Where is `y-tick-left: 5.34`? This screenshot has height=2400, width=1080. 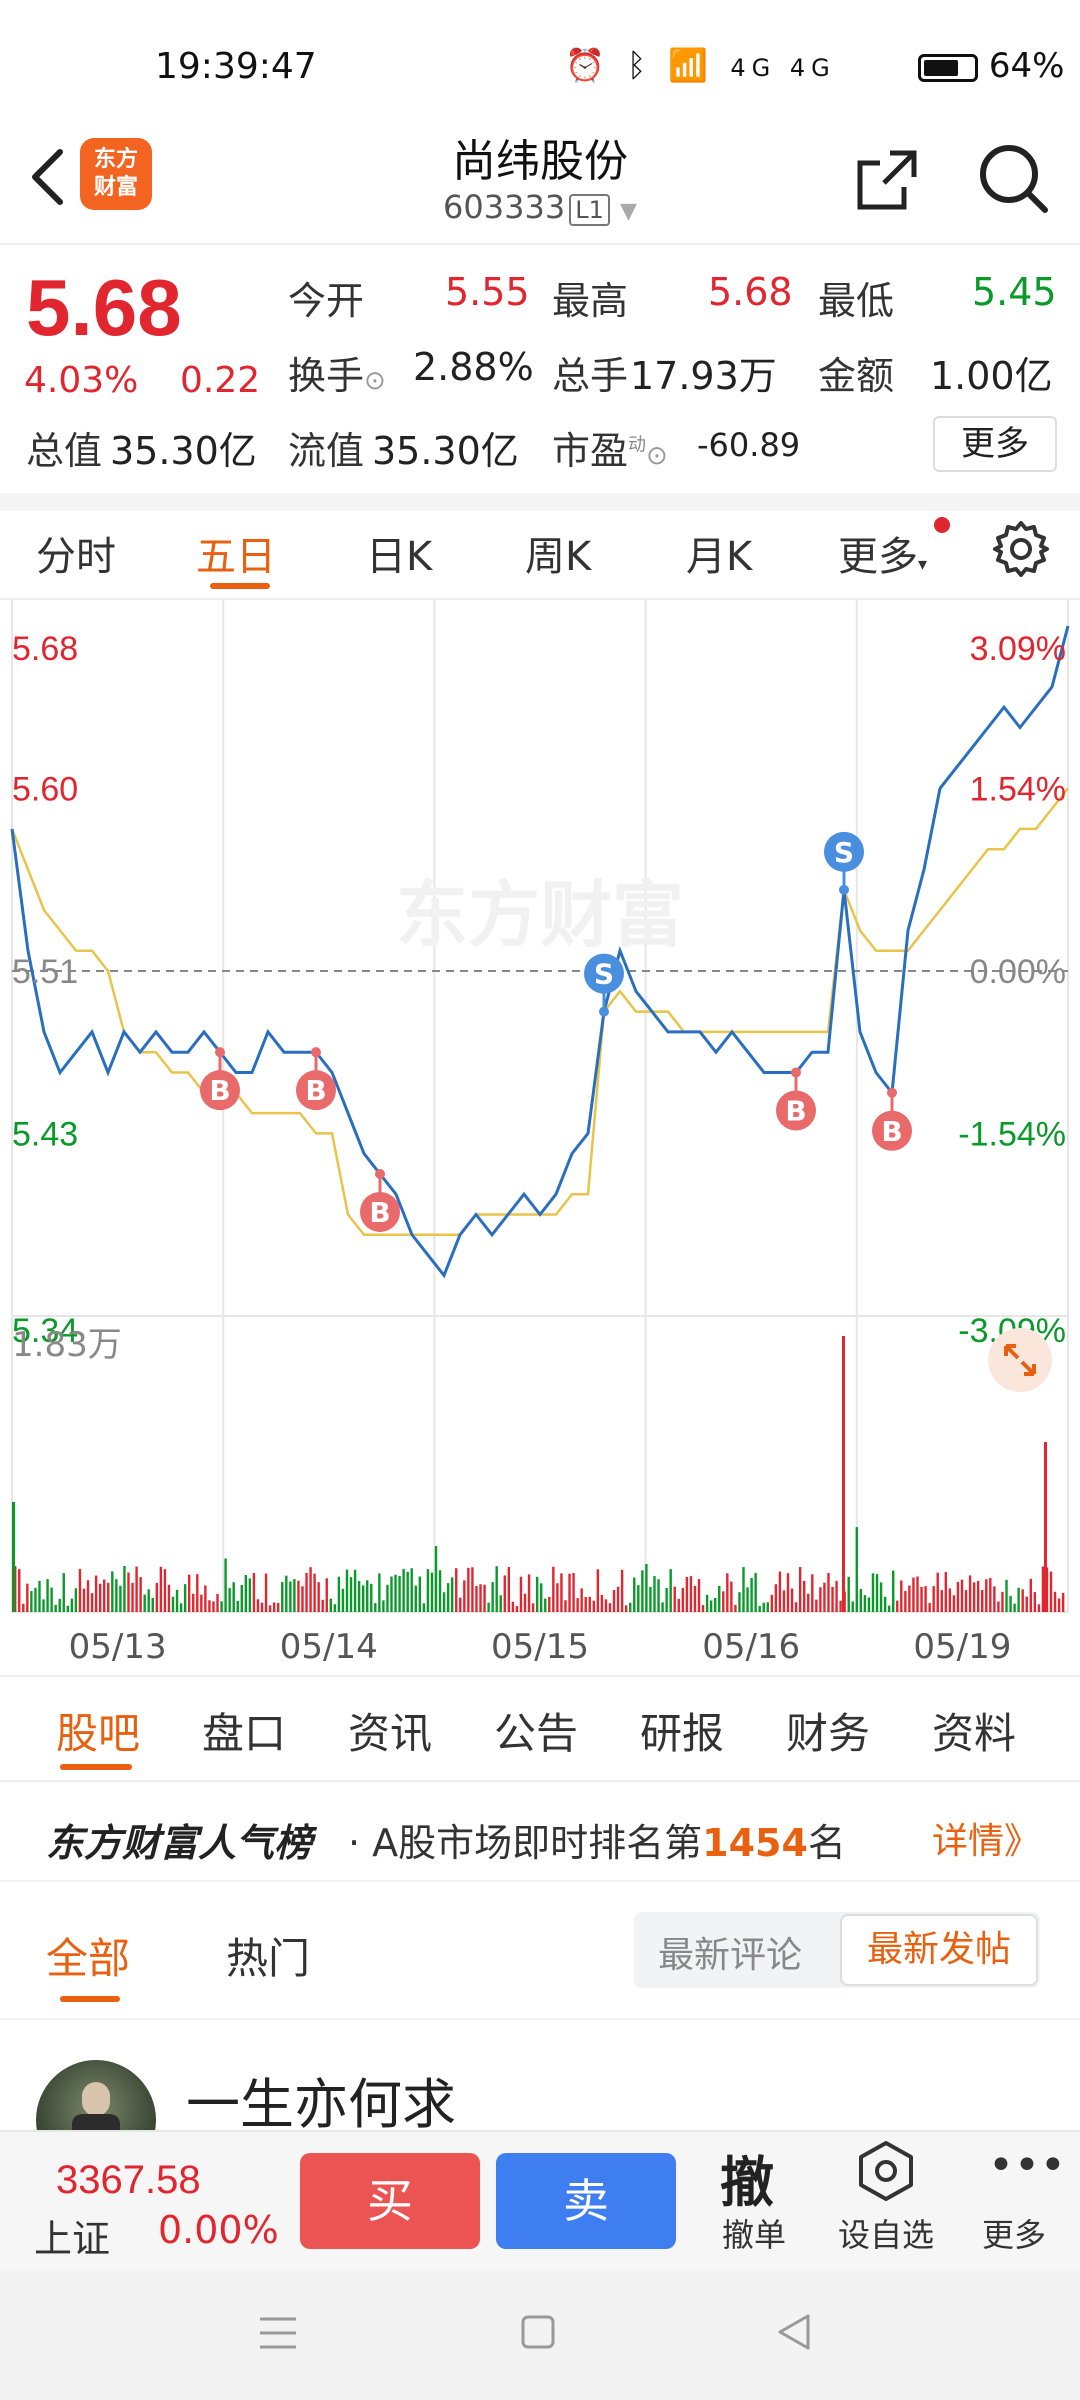
y-tick-left: 5.34 is located at coordinates (45, 1331).